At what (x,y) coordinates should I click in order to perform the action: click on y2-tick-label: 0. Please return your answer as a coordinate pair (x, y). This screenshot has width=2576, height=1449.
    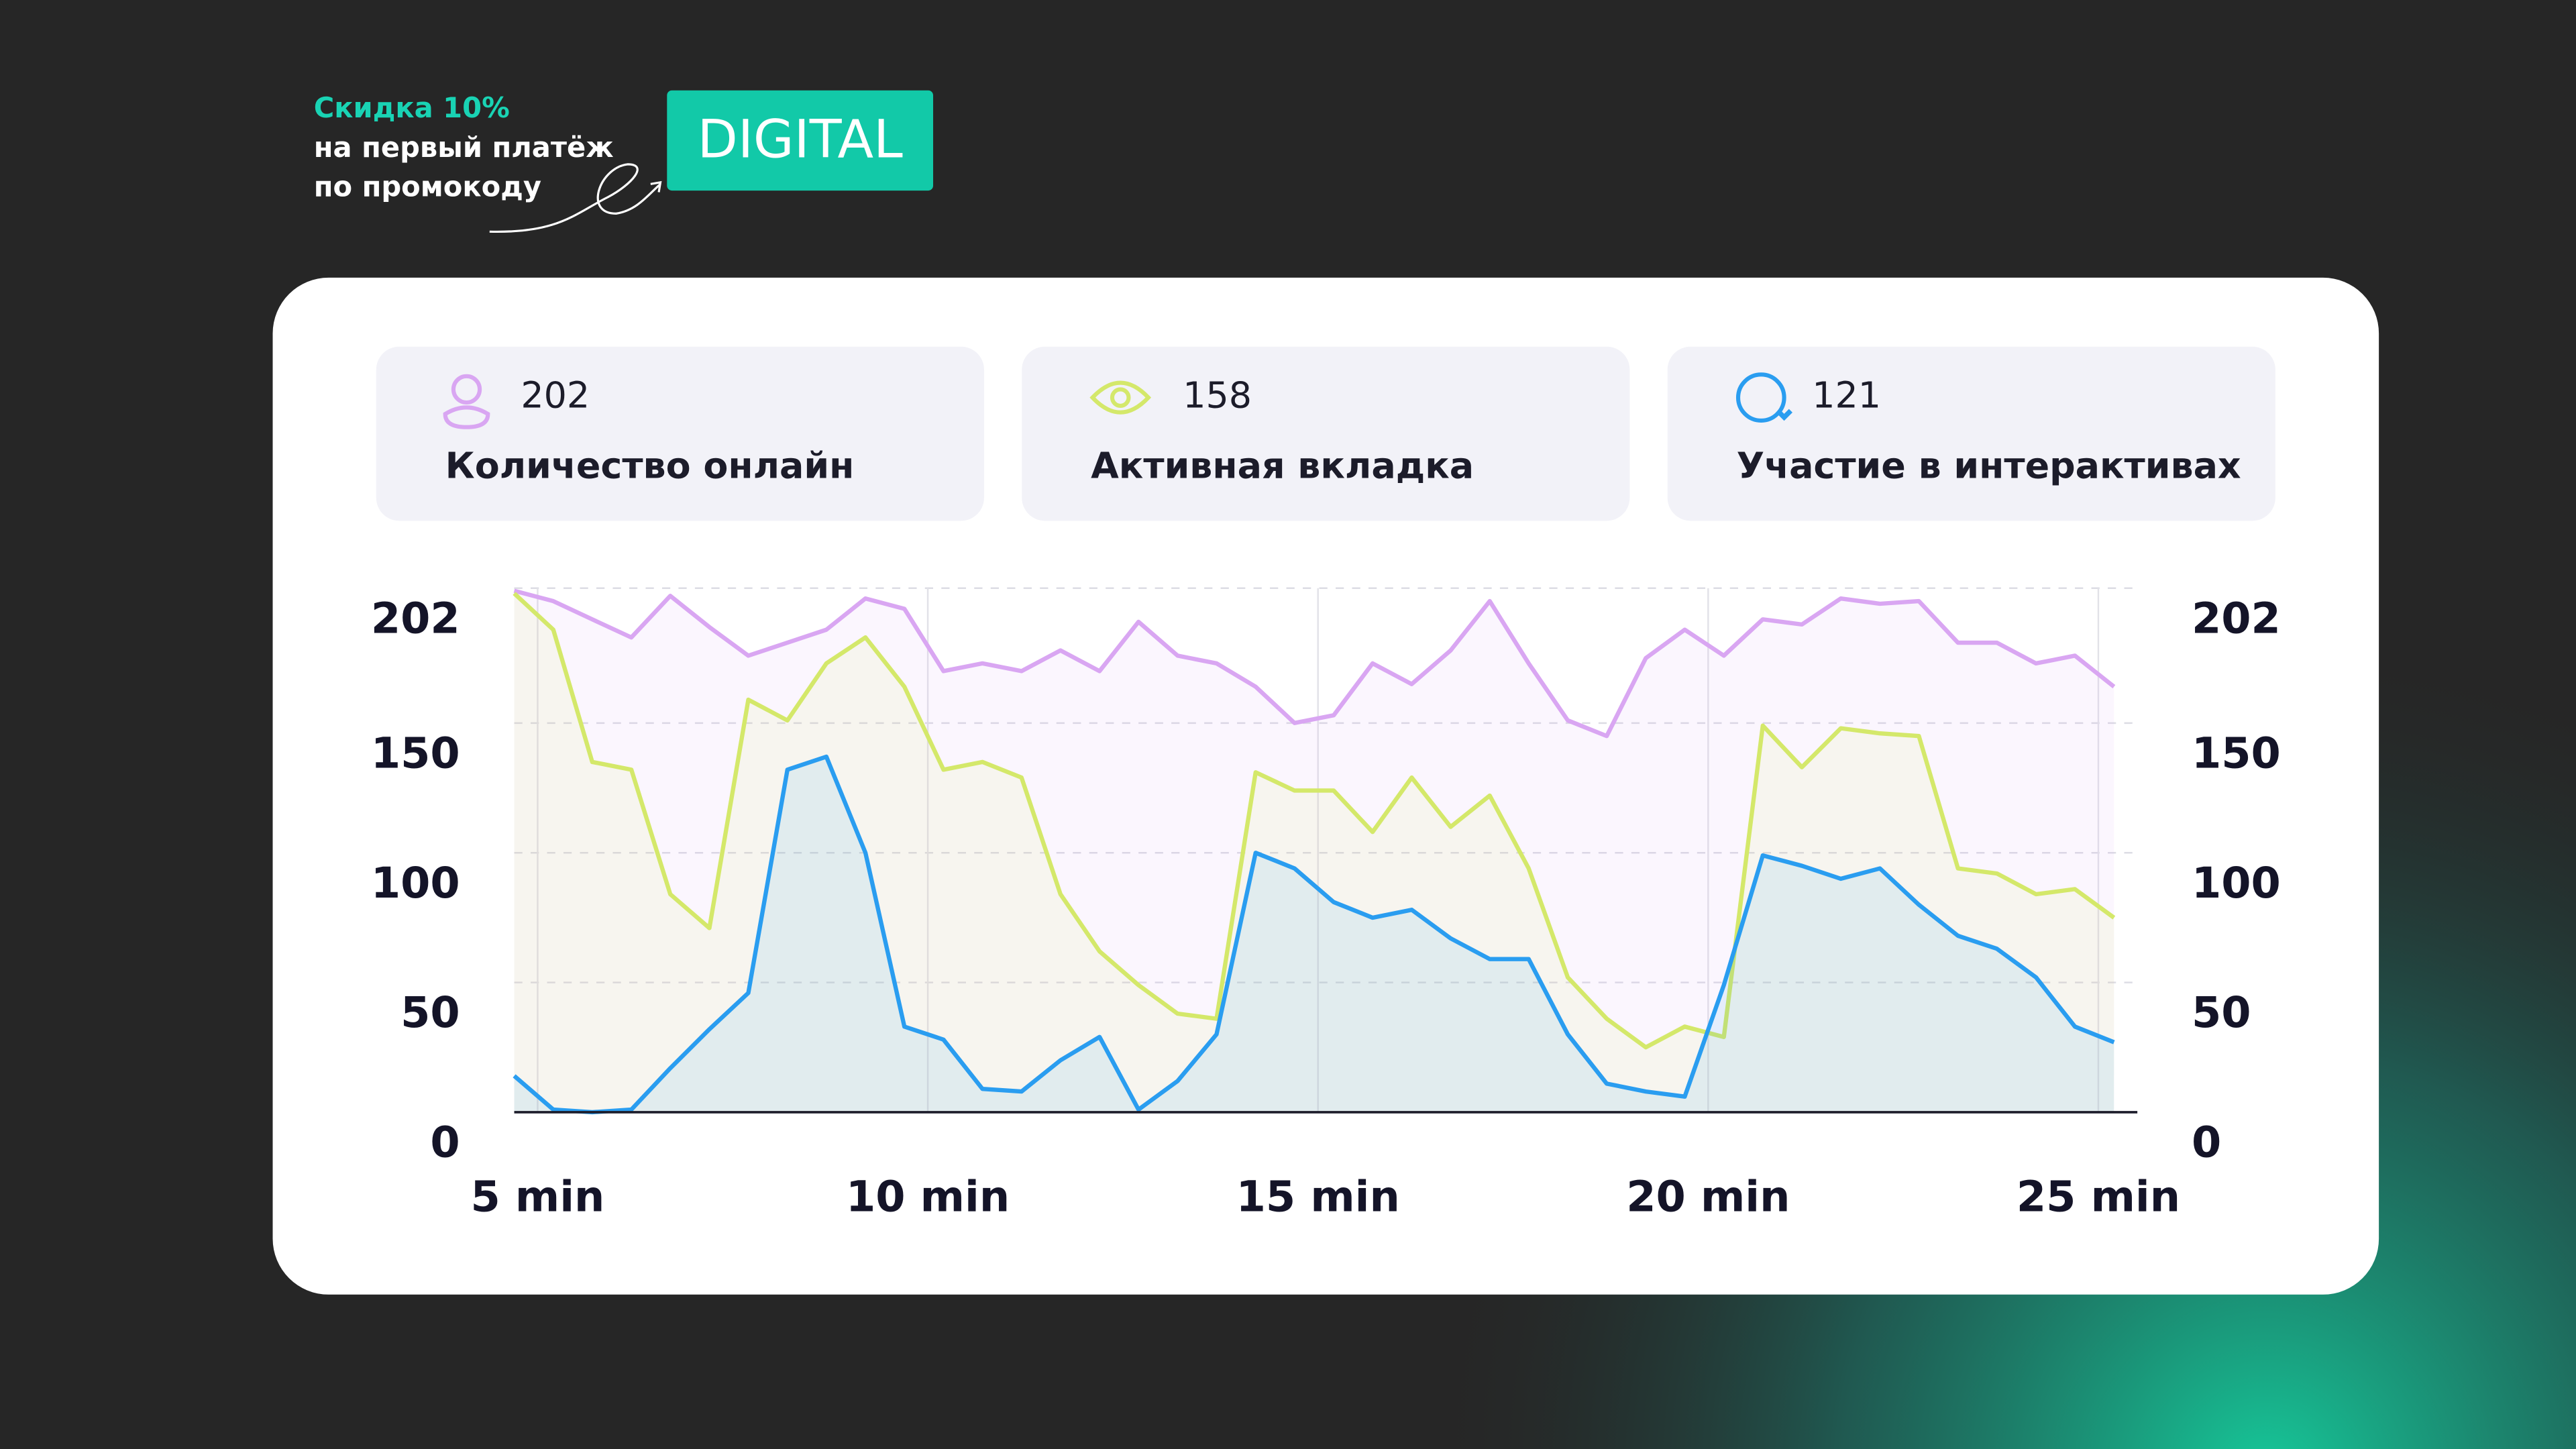
    Looking at the image, I should click on (2206, 1143).